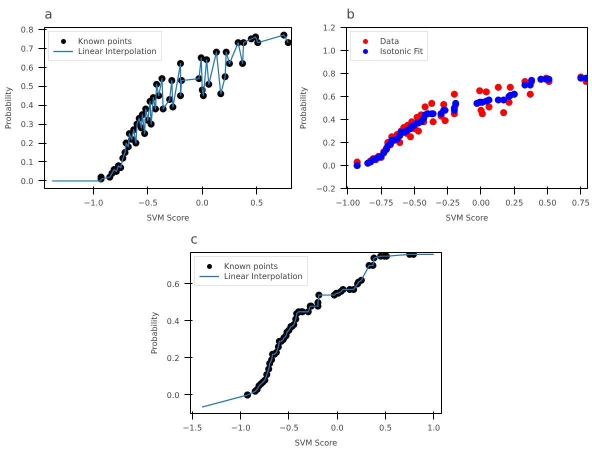  Describe the element at coordinates (48, 15) in the screenshot. I see `chart-title: a` at that location.